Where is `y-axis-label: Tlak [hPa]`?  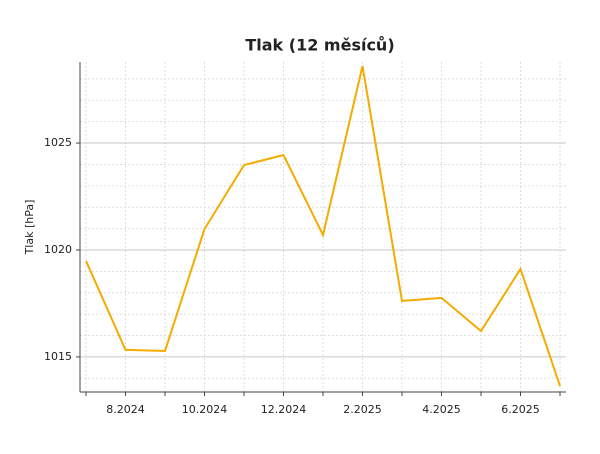 y-axis-label: Tlak [hPa] is located at coordinates (29, 228).